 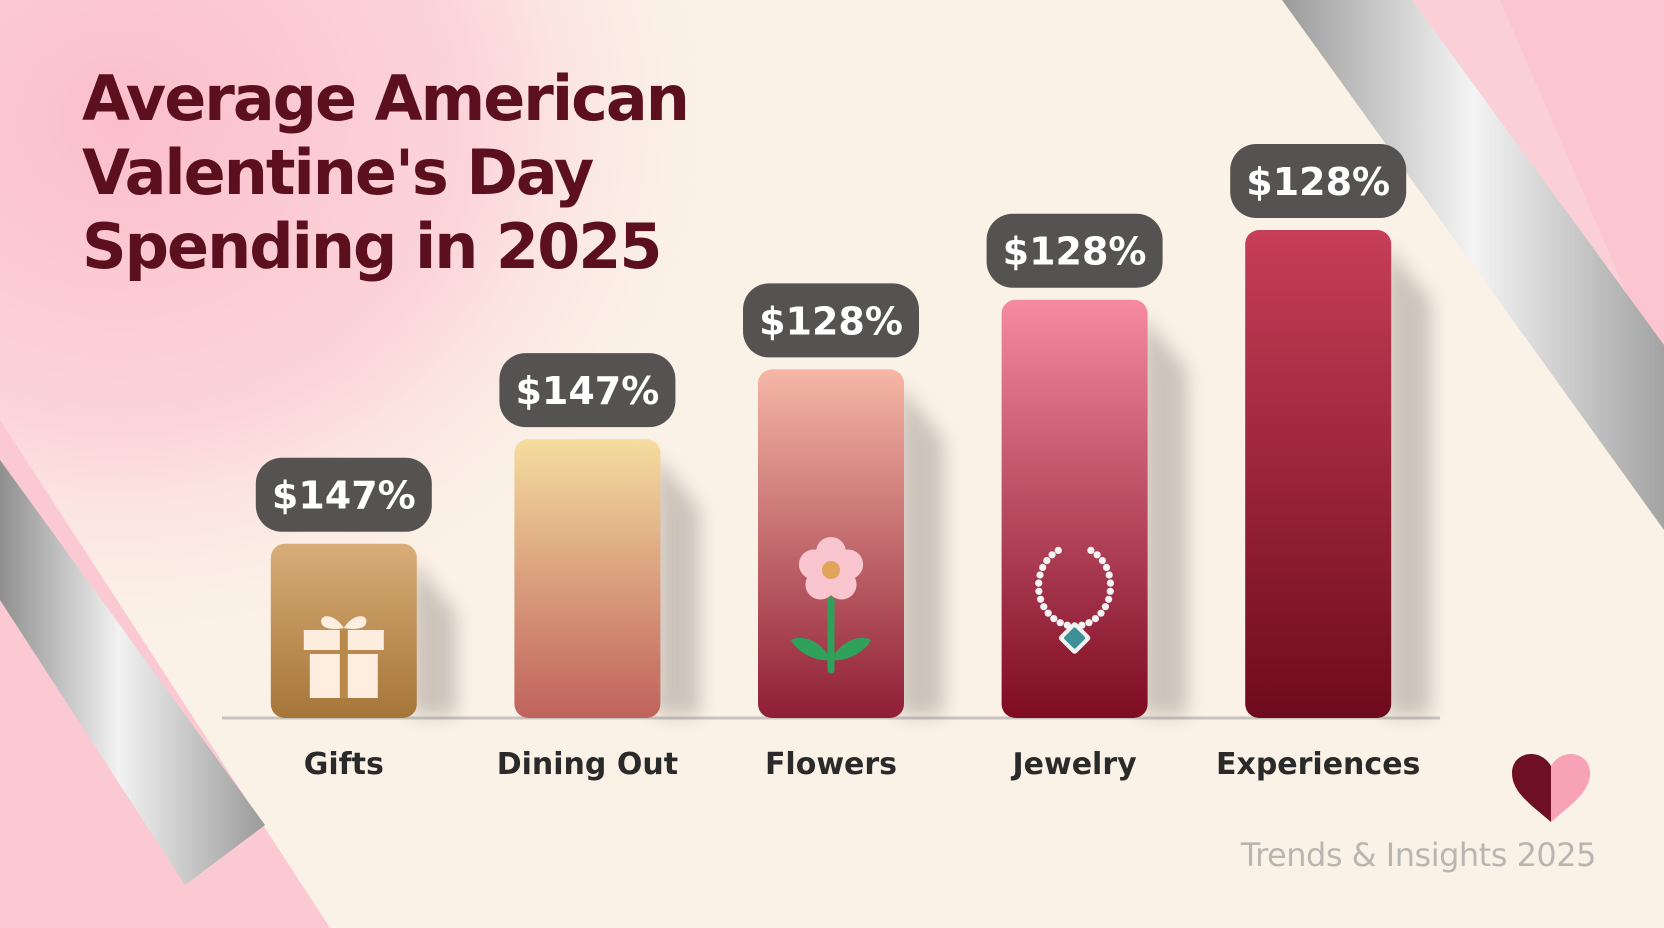 What do you see at coordinates (343, 657) in the screenshot?
I see `gift-icon` at bounding box center [343, 657].